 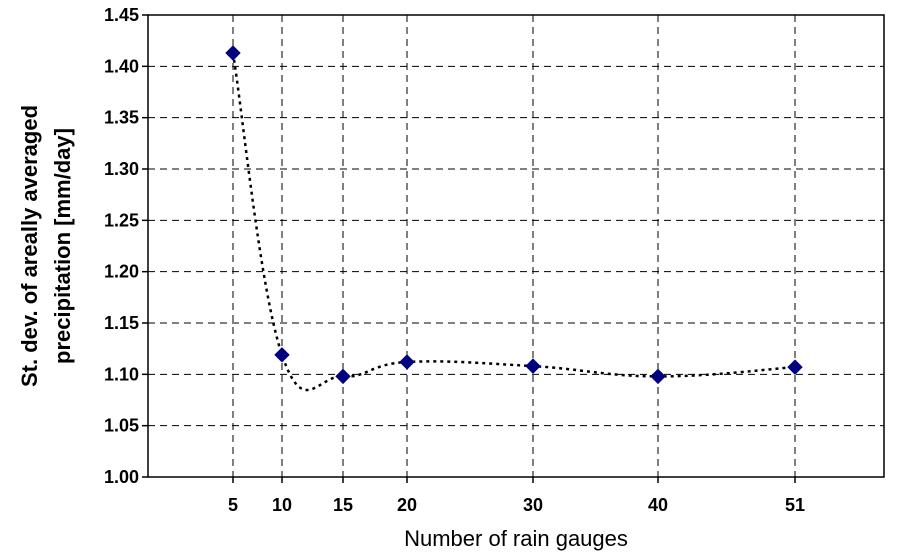 What do you see at coordinates (121, 426) in the screenshot?
I see `y-tick-label: 1.05` at bounding box center [121, 426].